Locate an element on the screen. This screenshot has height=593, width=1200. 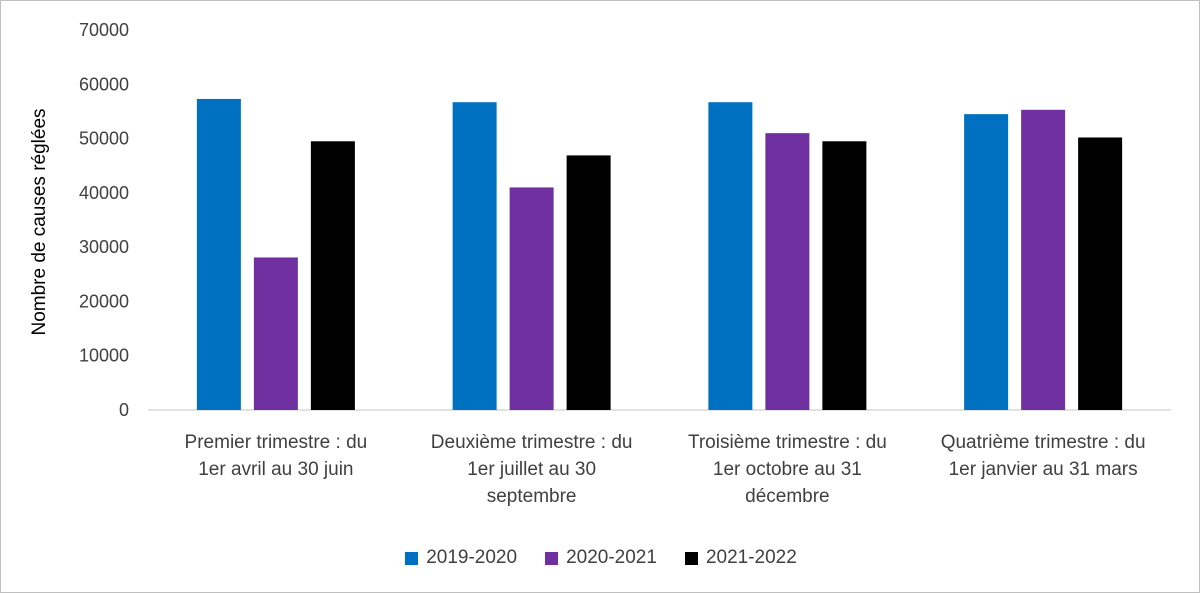
legend-label: 2021-2022 is located at coordinates (751, 557).